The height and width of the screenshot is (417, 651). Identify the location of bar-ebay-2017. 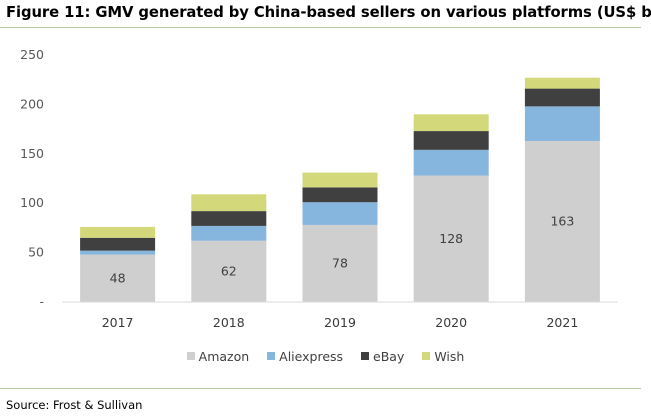
(118, 244).